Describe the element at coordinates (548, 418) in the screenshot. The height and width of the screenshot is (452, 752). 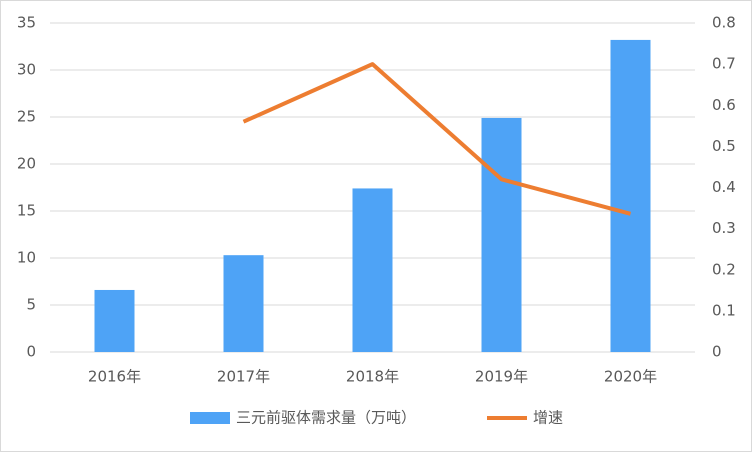
I see `legend-label: 增速` at that location.